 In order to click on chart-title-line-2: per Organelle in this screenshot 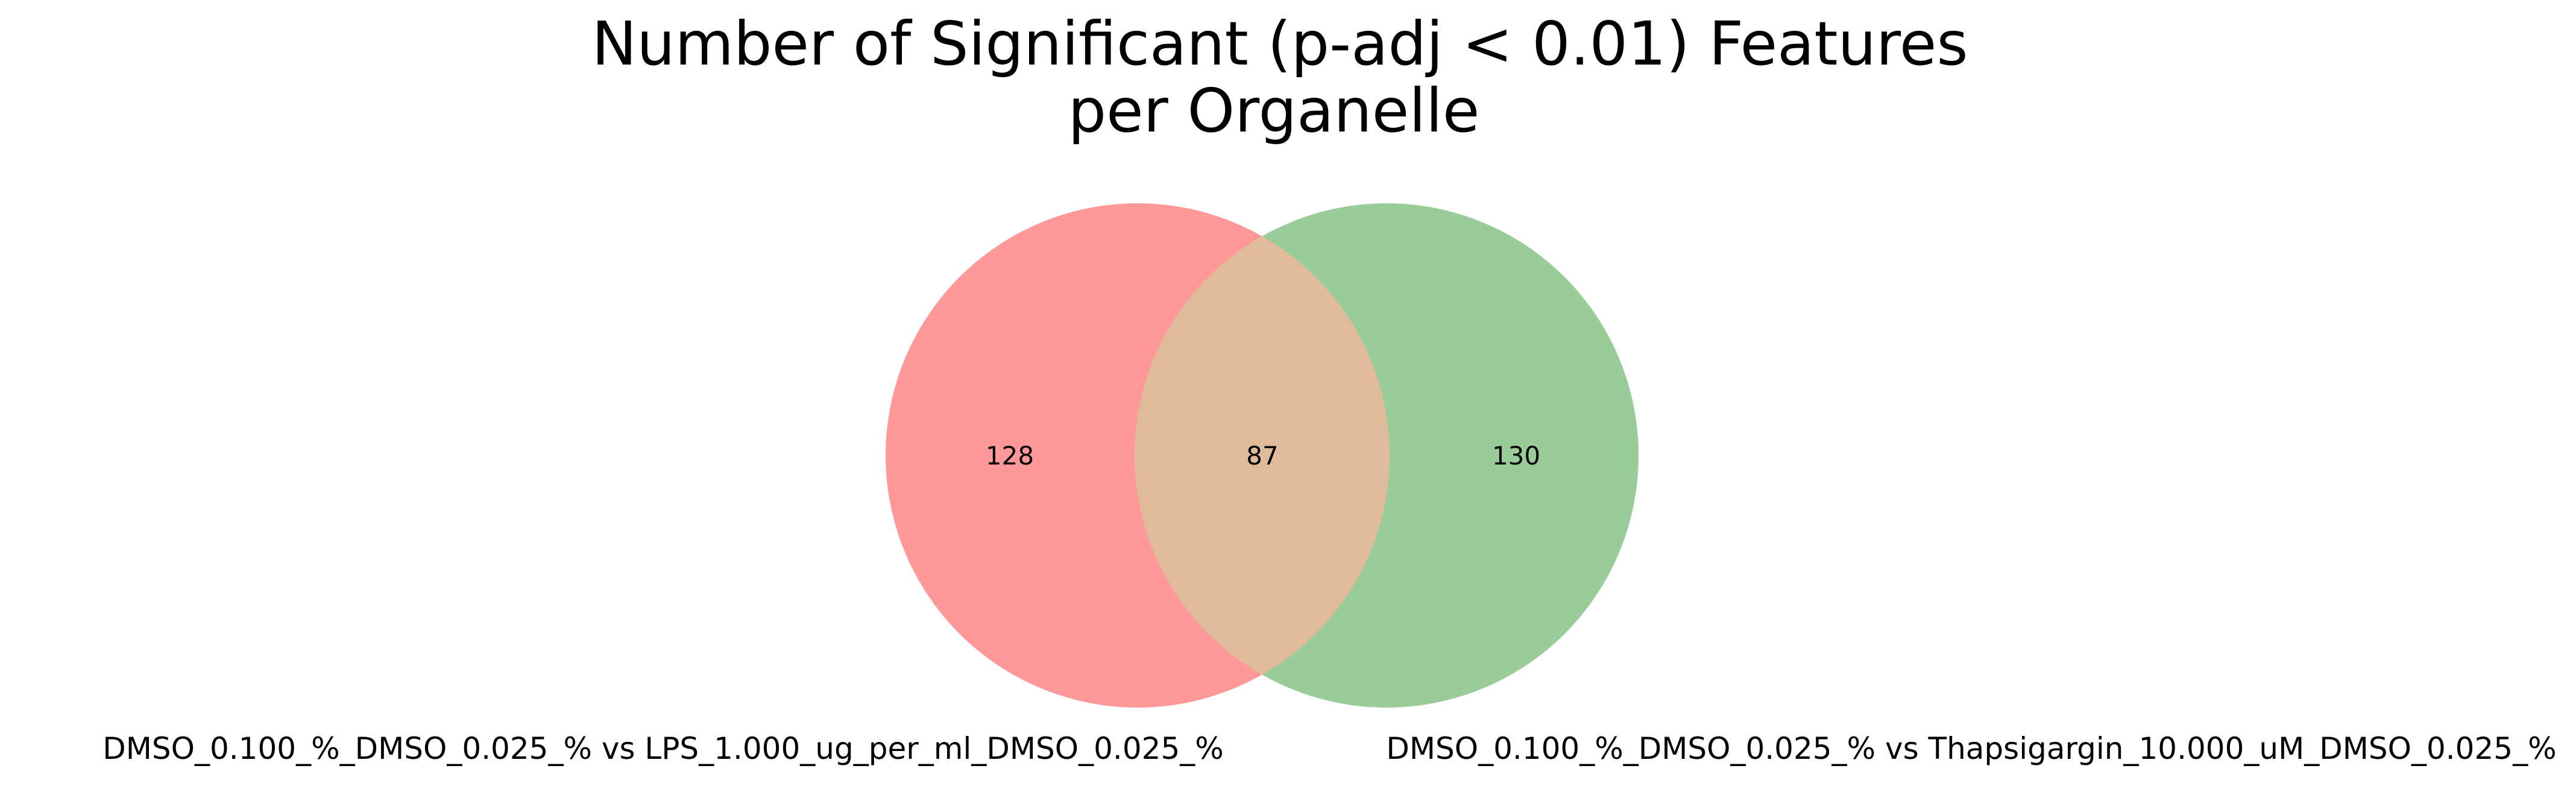, I will do `click(1274, 110)`.